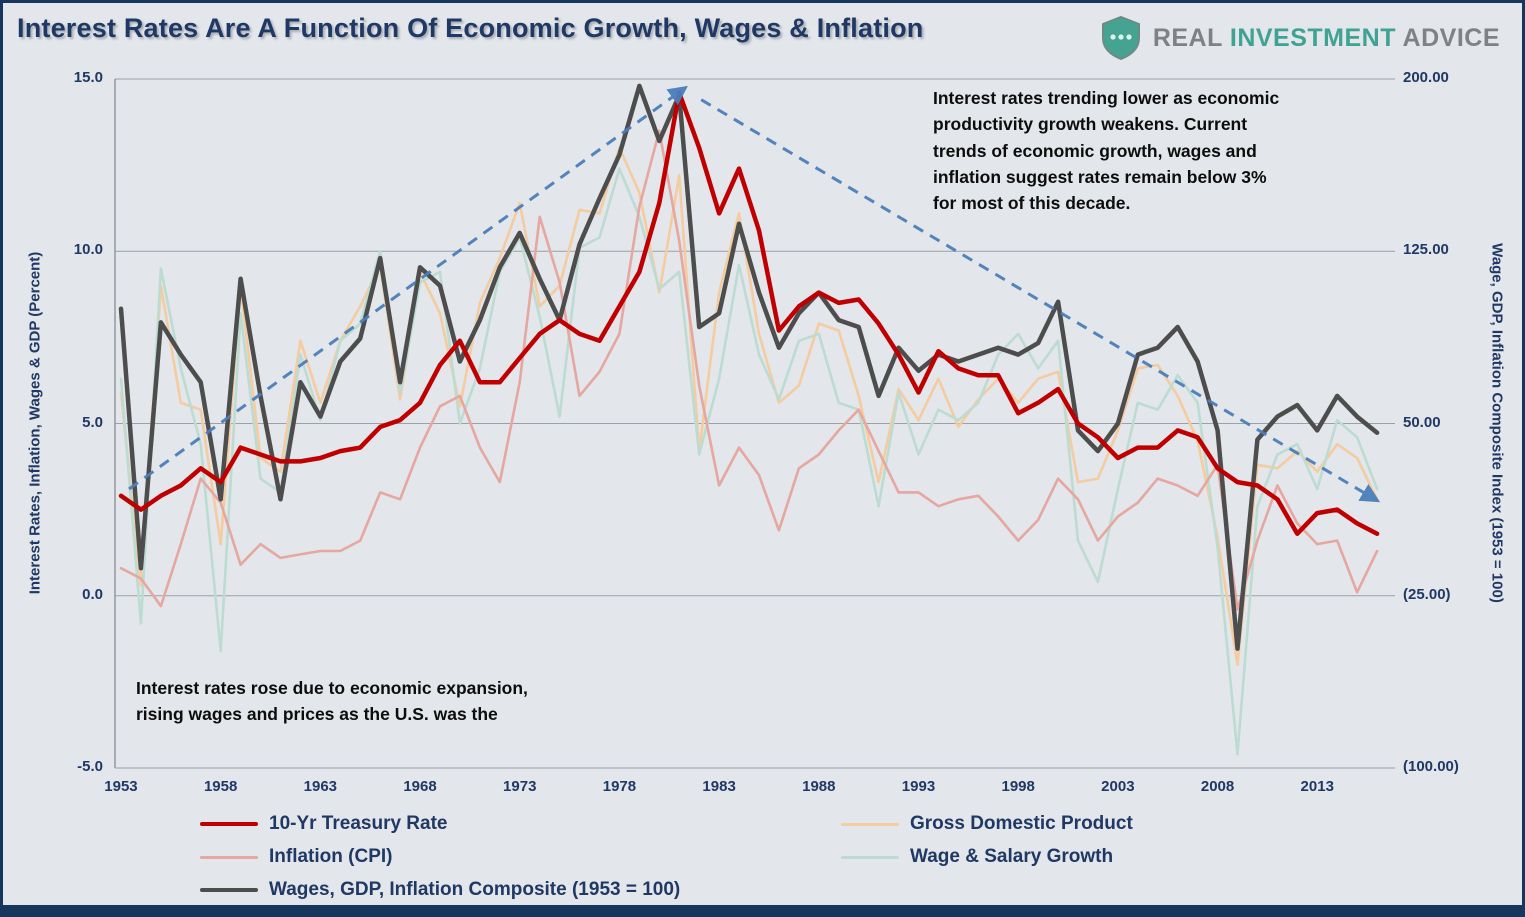 The width and height of the screenshot is (1525, 917). I want to click on logo: REAL INVESTMENT ADVICE, so click(1299, 38).